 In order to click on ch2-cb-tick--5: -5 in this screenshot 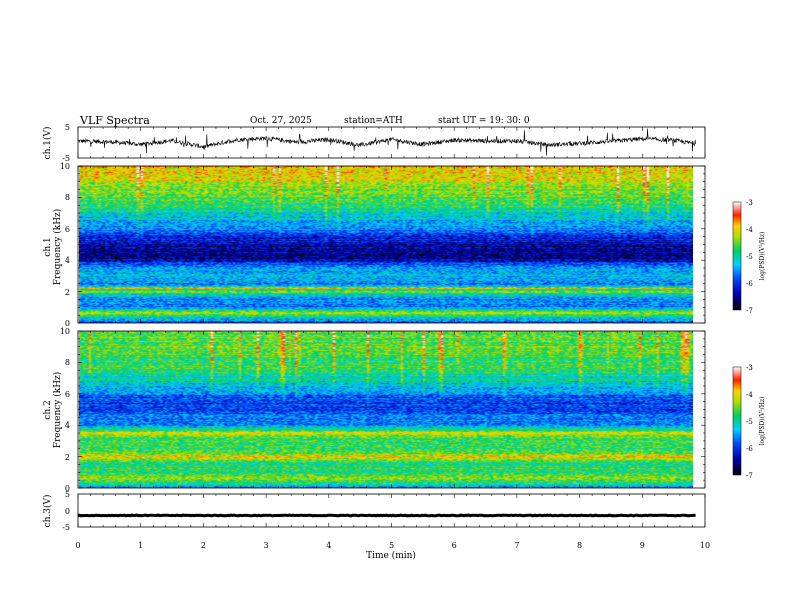, I will do `click(749, 422)`.